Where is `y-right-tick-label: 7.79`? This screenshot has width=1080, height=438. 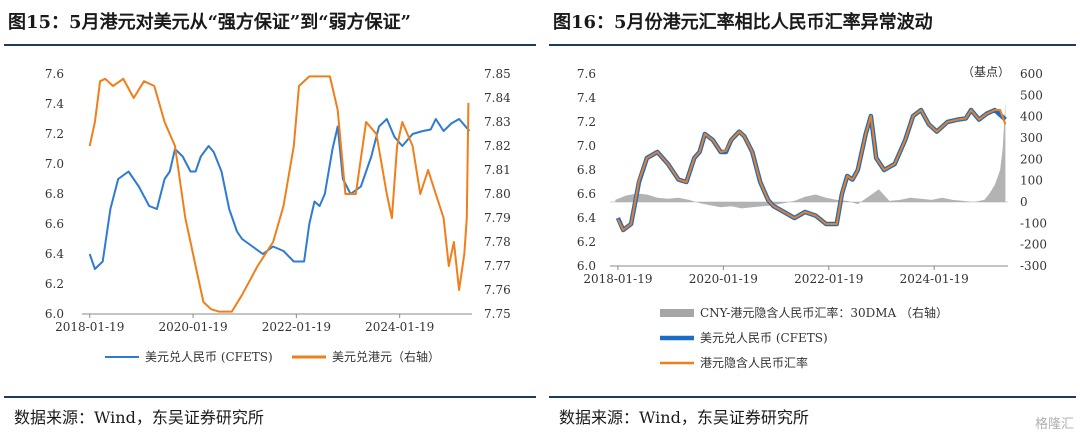 y-right-tick-label: 7.79 is located at coordinates (497, 218).